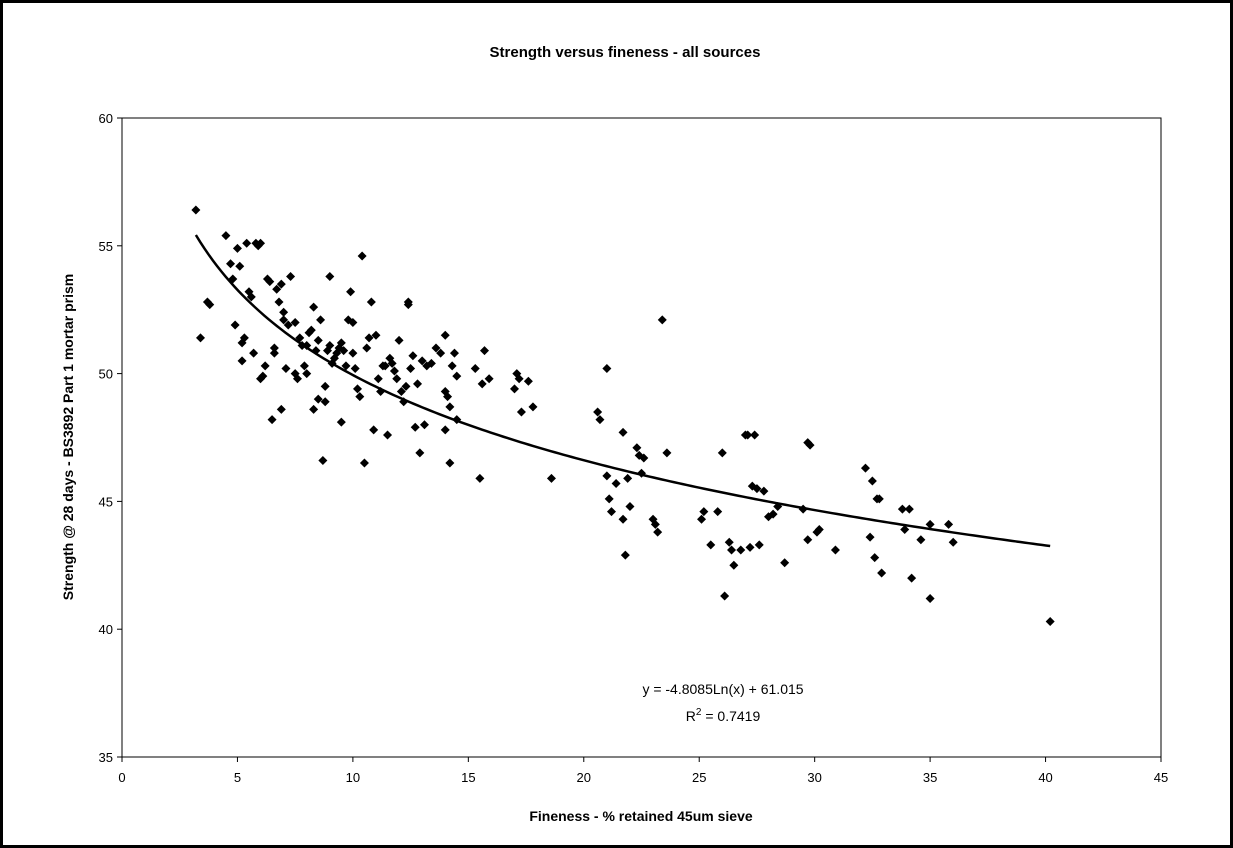  Describe the element at coordinates (110, 438) in the screenshot. I see `y-axis: 35 40 45 50 55 60` at that location.